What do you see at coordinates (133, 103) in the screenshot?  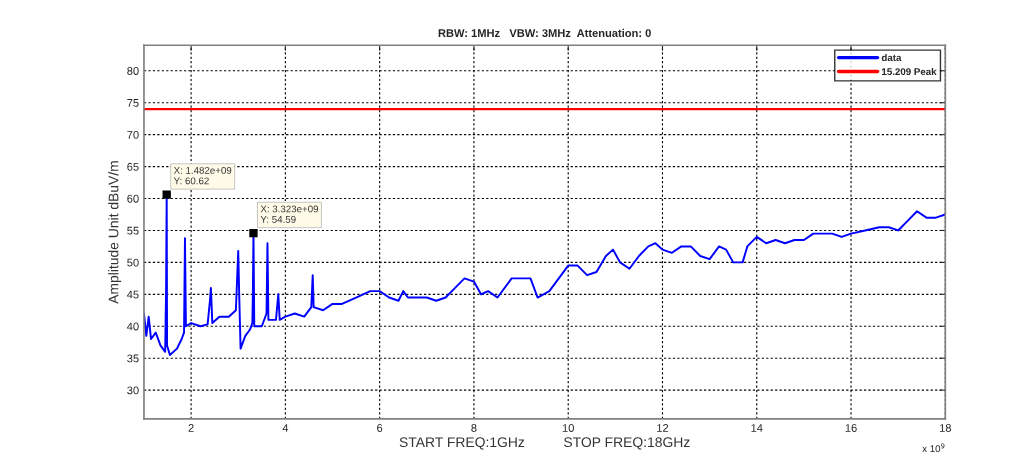 I see `y-tick-label: 75` at bounding box center [133, 103].